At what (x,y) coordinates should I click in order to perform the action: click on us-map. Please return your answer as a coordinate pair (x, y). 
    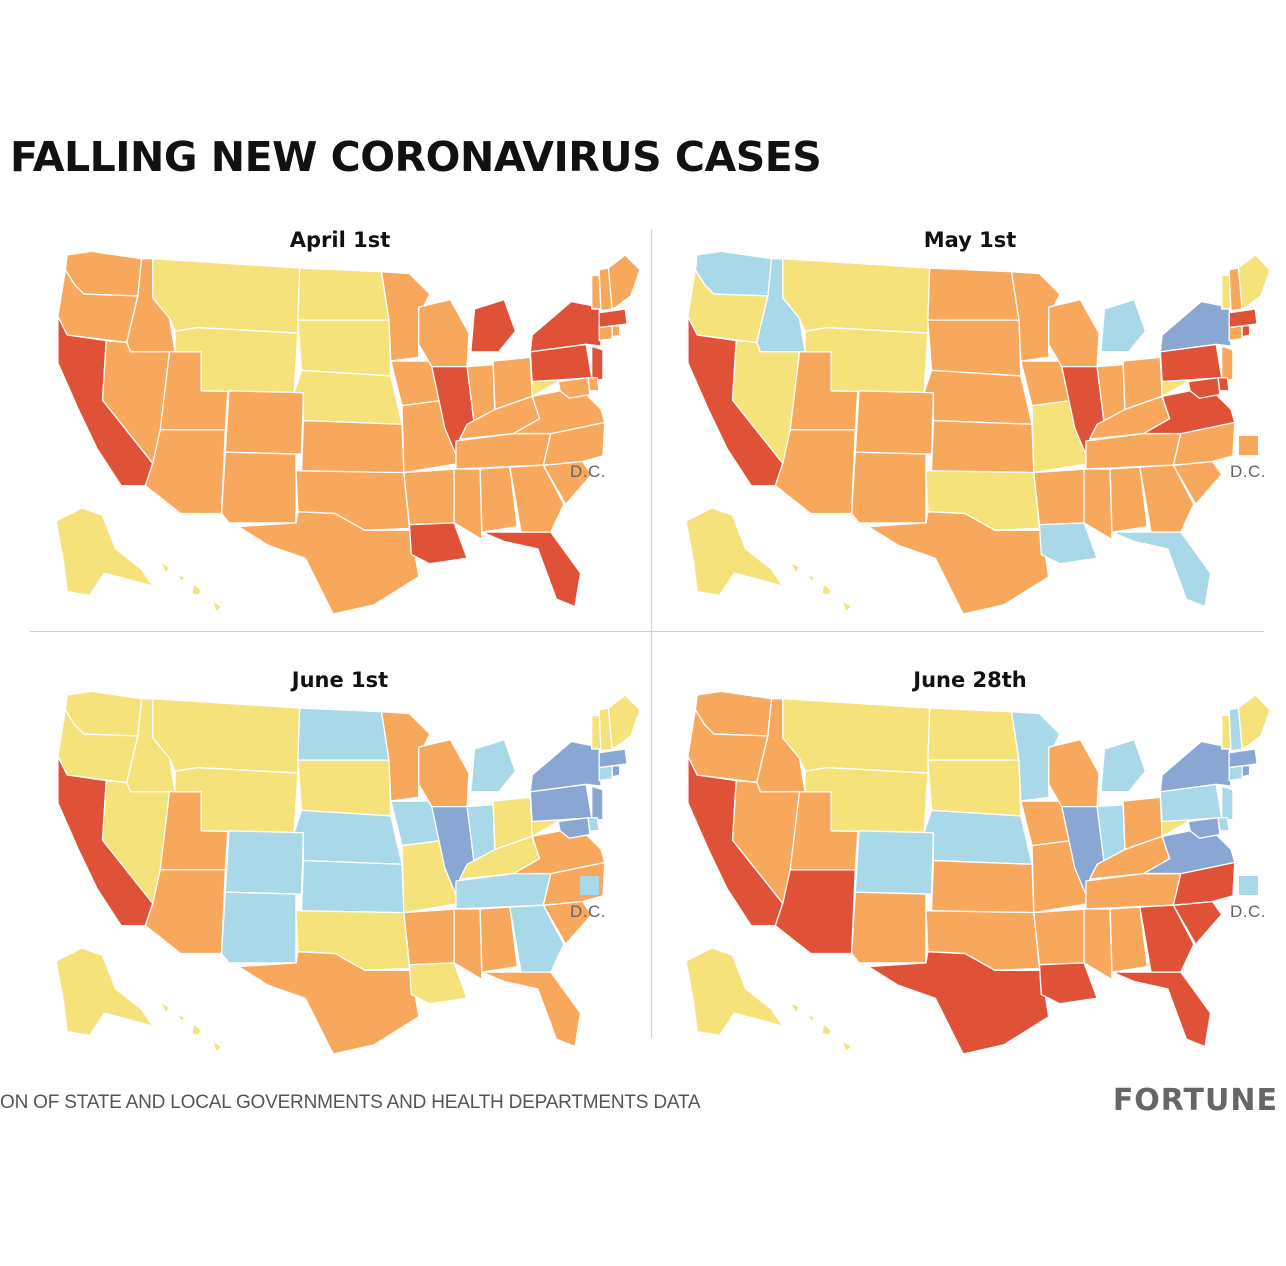
    Looking at the image, I should click on (348, 432).